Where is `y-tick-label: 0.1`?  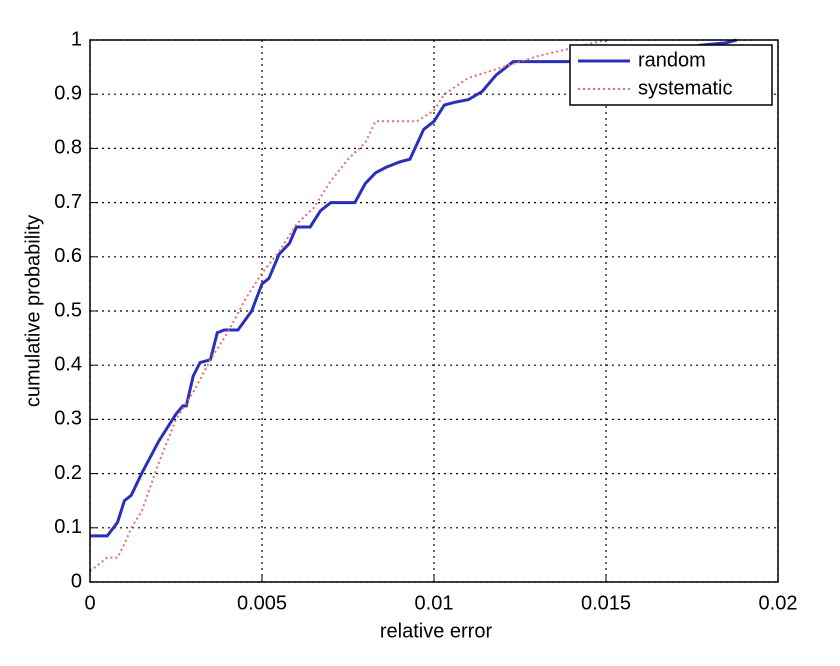 y-tick-label: 0.1 is located at coordinates (68, 527).